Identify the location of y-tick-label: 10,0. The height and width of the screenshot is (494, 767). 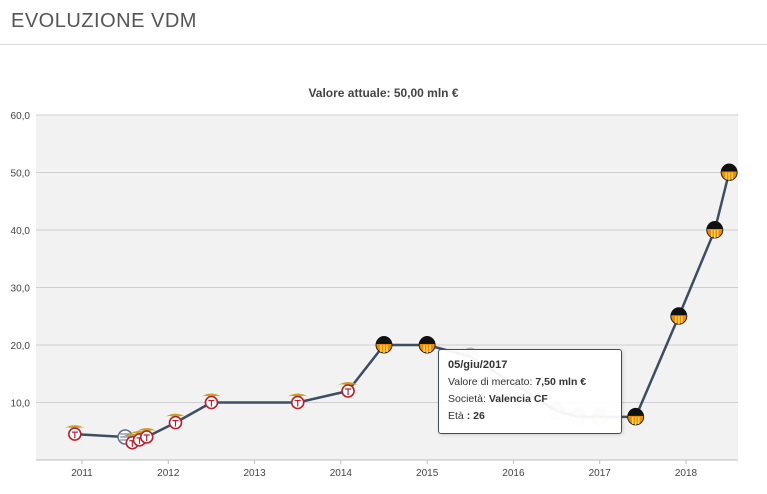
(21, 404).